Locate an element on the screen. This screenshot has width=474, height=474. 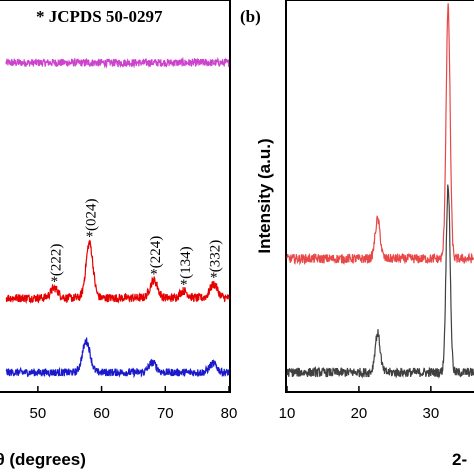
panel-b-label: (b) is located at coordinates (250, 16).